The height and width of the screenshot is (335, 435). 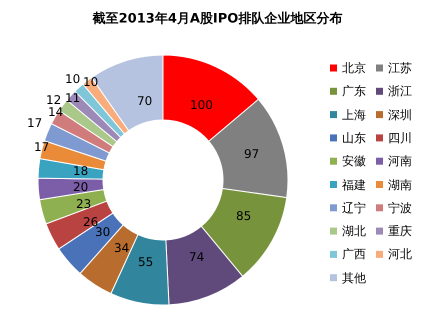 I want to click on data-label: 18, so click(x=80, y=171).